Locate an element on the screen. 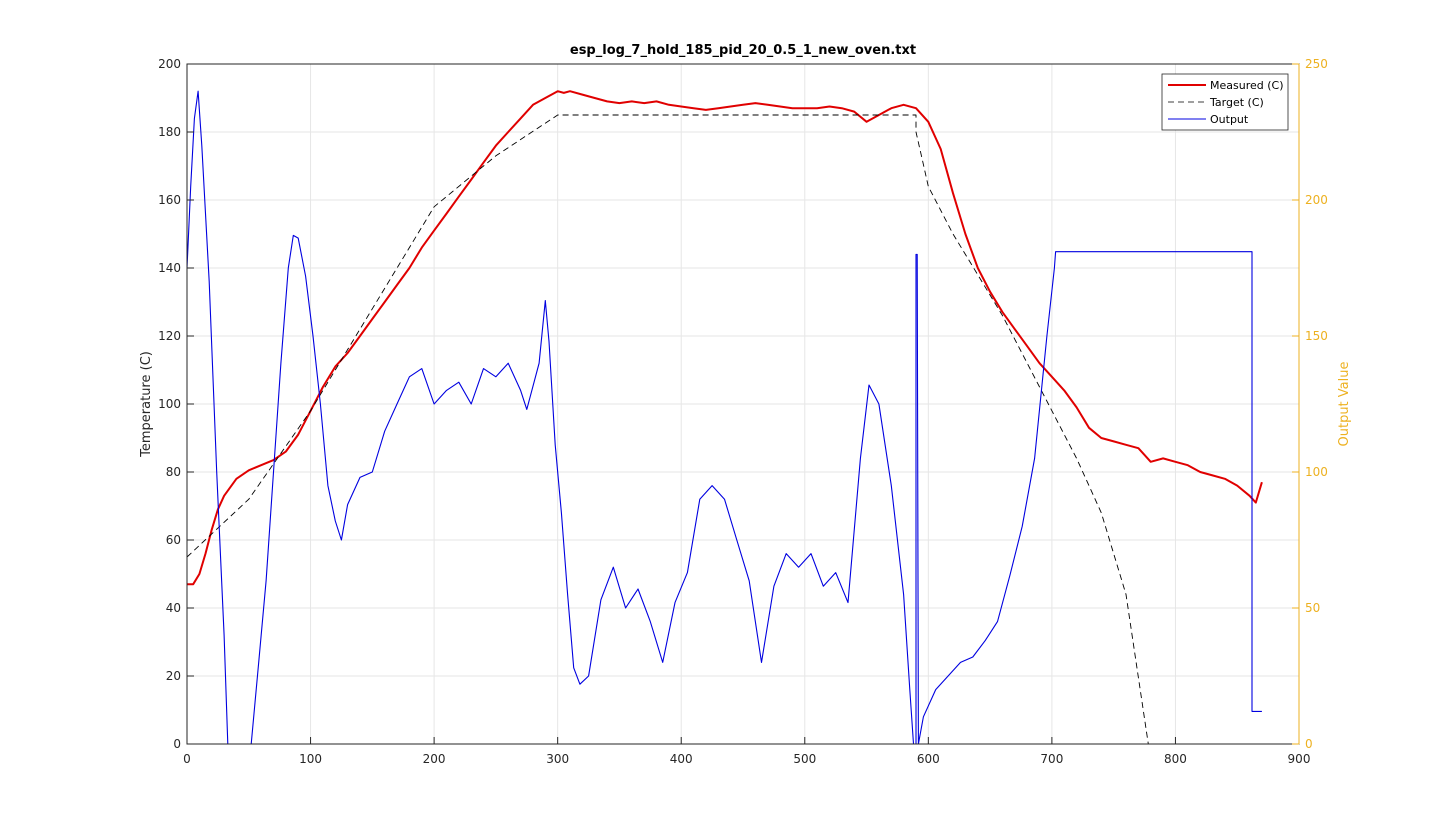 The image size is (1437, 836). legend-target-label: Target (C) is located at coordinates (1236, 102).